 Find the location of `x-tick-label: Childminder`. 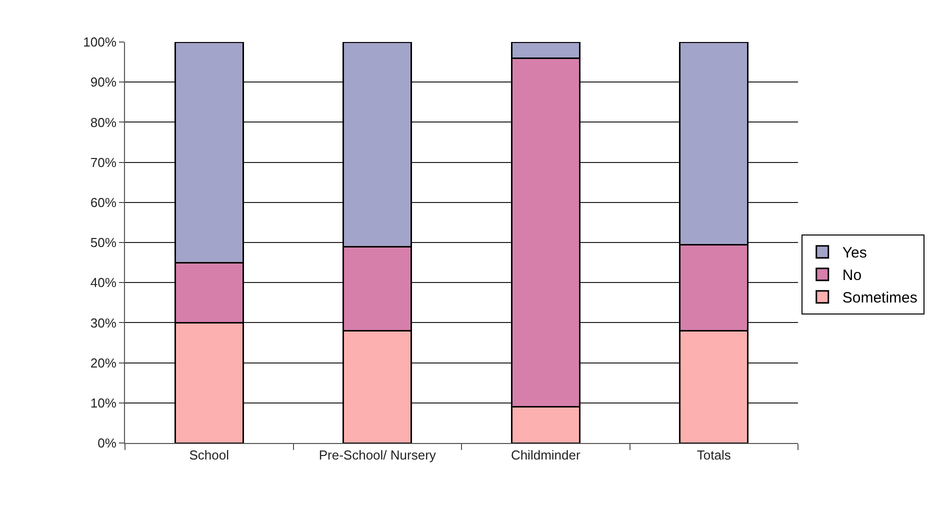

x-tick-label: Childminder is located at coordinates (545, 455).